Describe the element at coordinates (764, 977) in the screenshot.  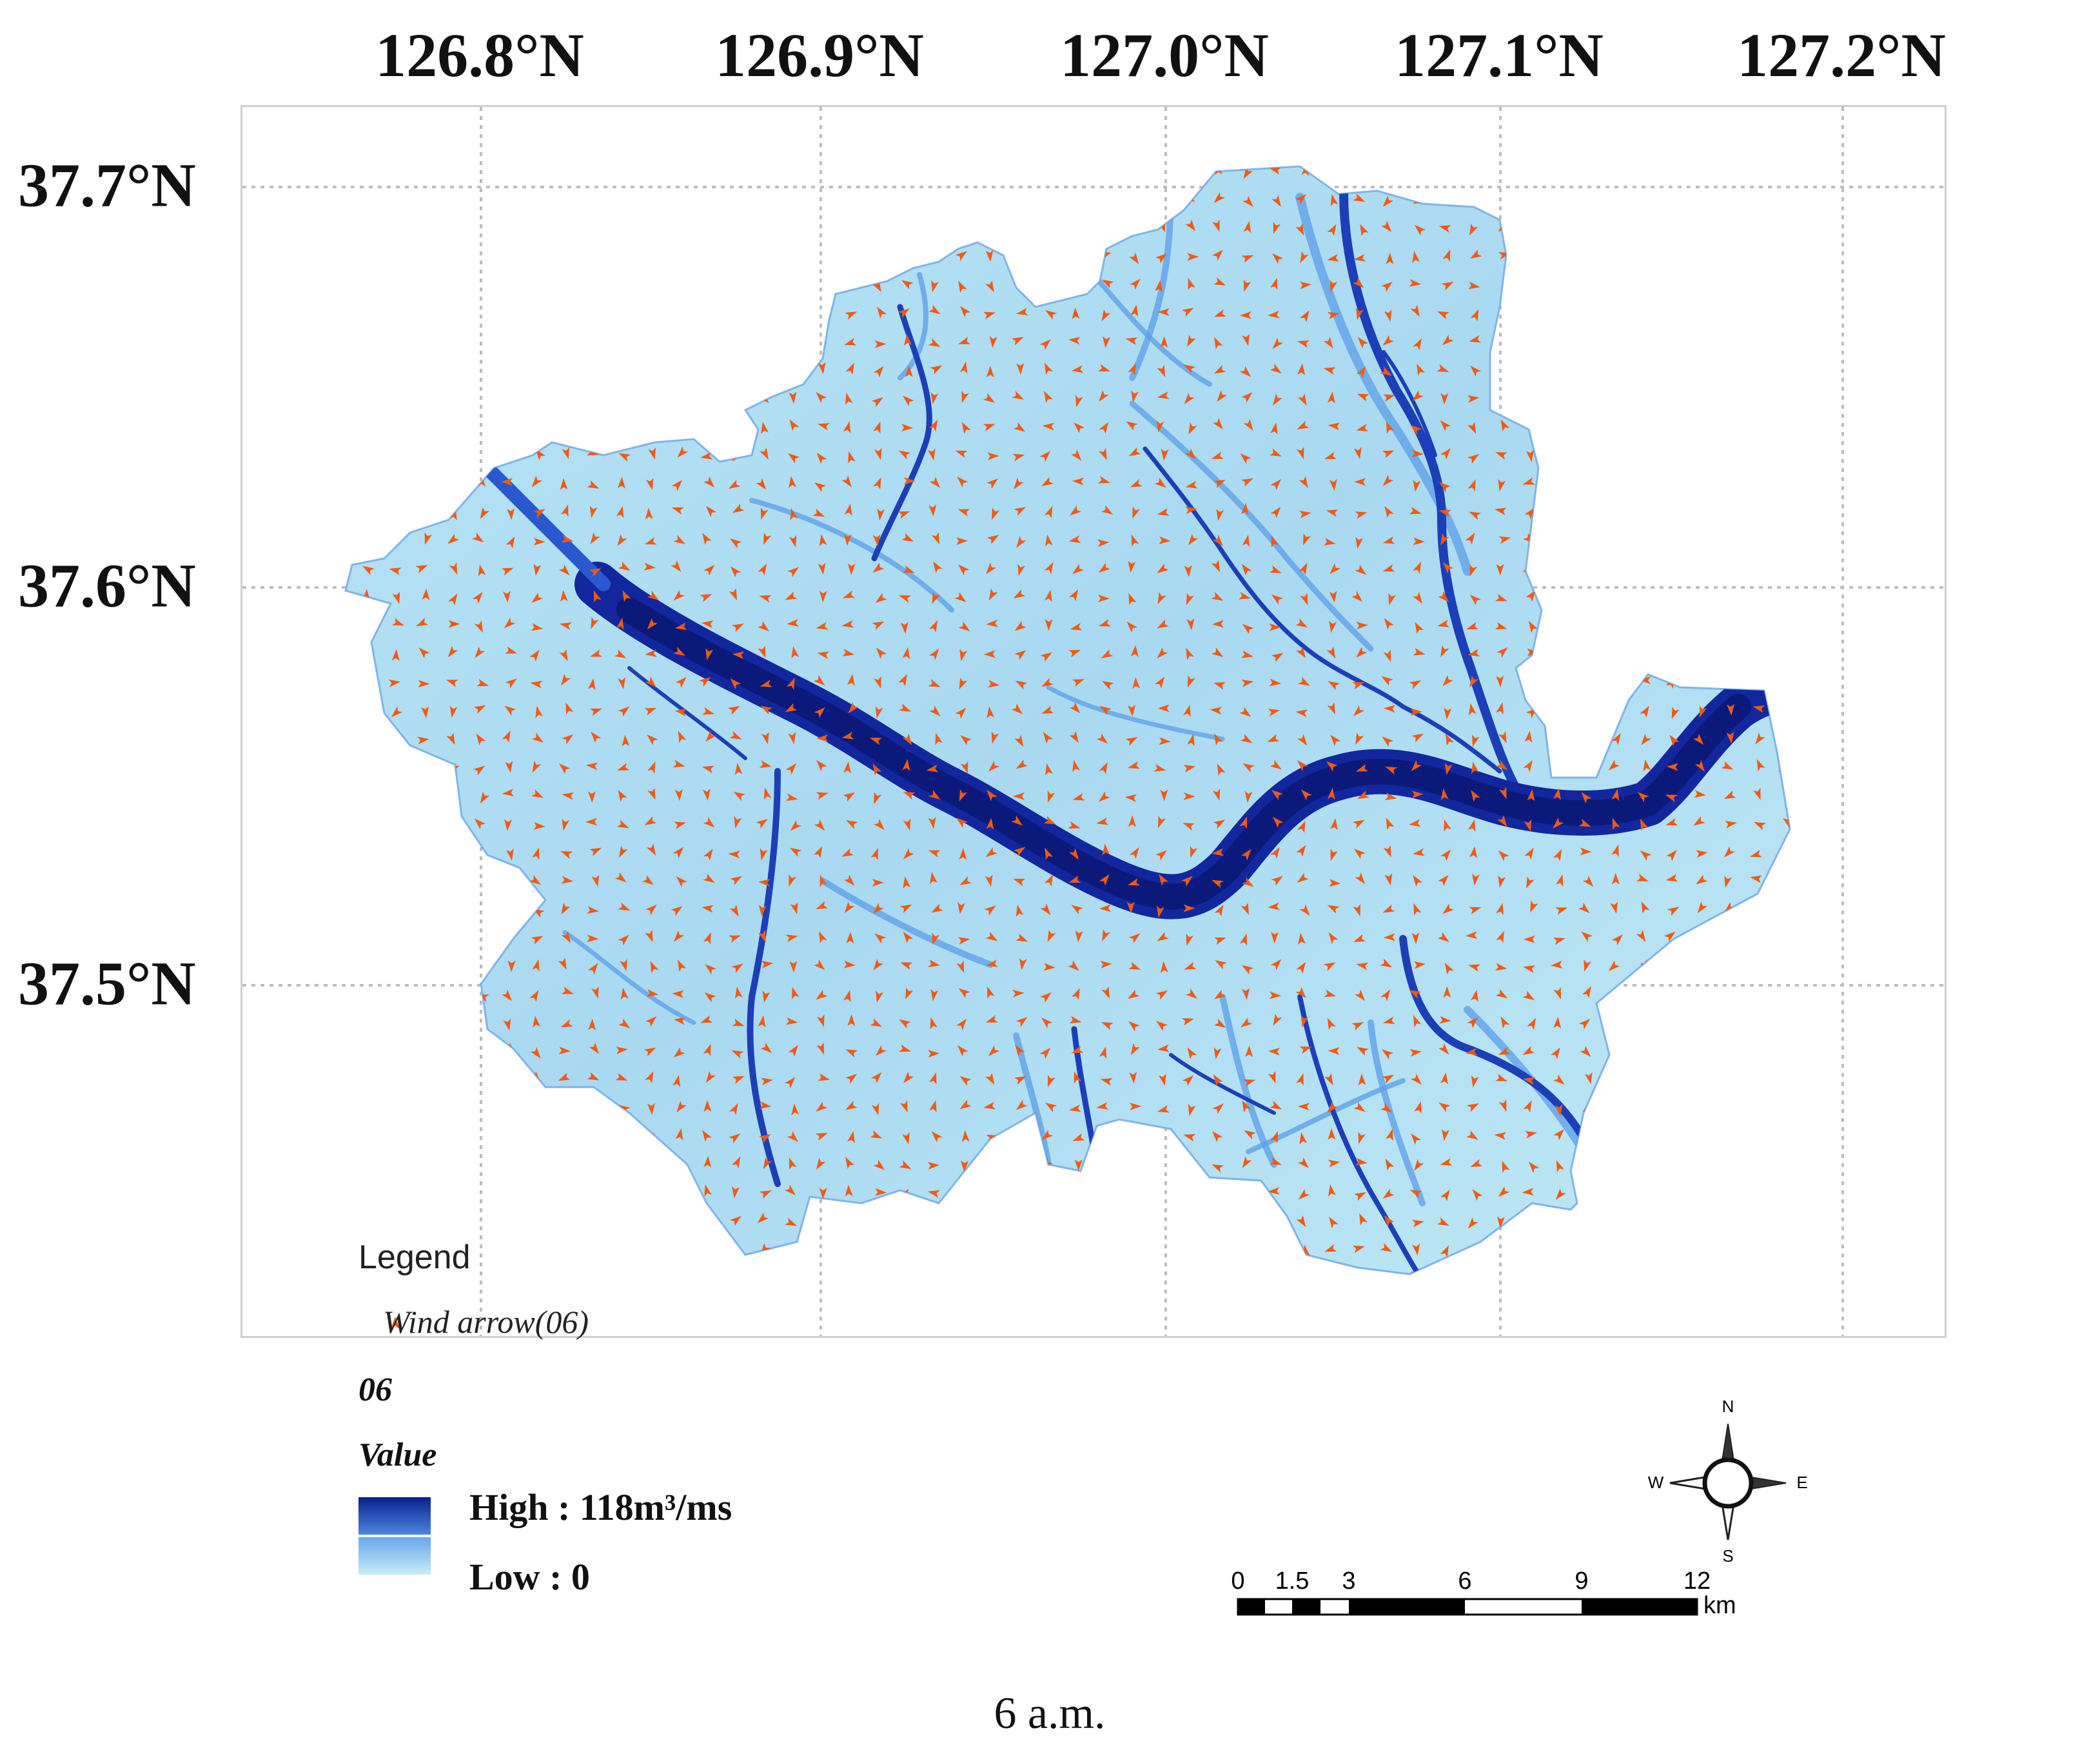
I see `anyang-stream` at that location.